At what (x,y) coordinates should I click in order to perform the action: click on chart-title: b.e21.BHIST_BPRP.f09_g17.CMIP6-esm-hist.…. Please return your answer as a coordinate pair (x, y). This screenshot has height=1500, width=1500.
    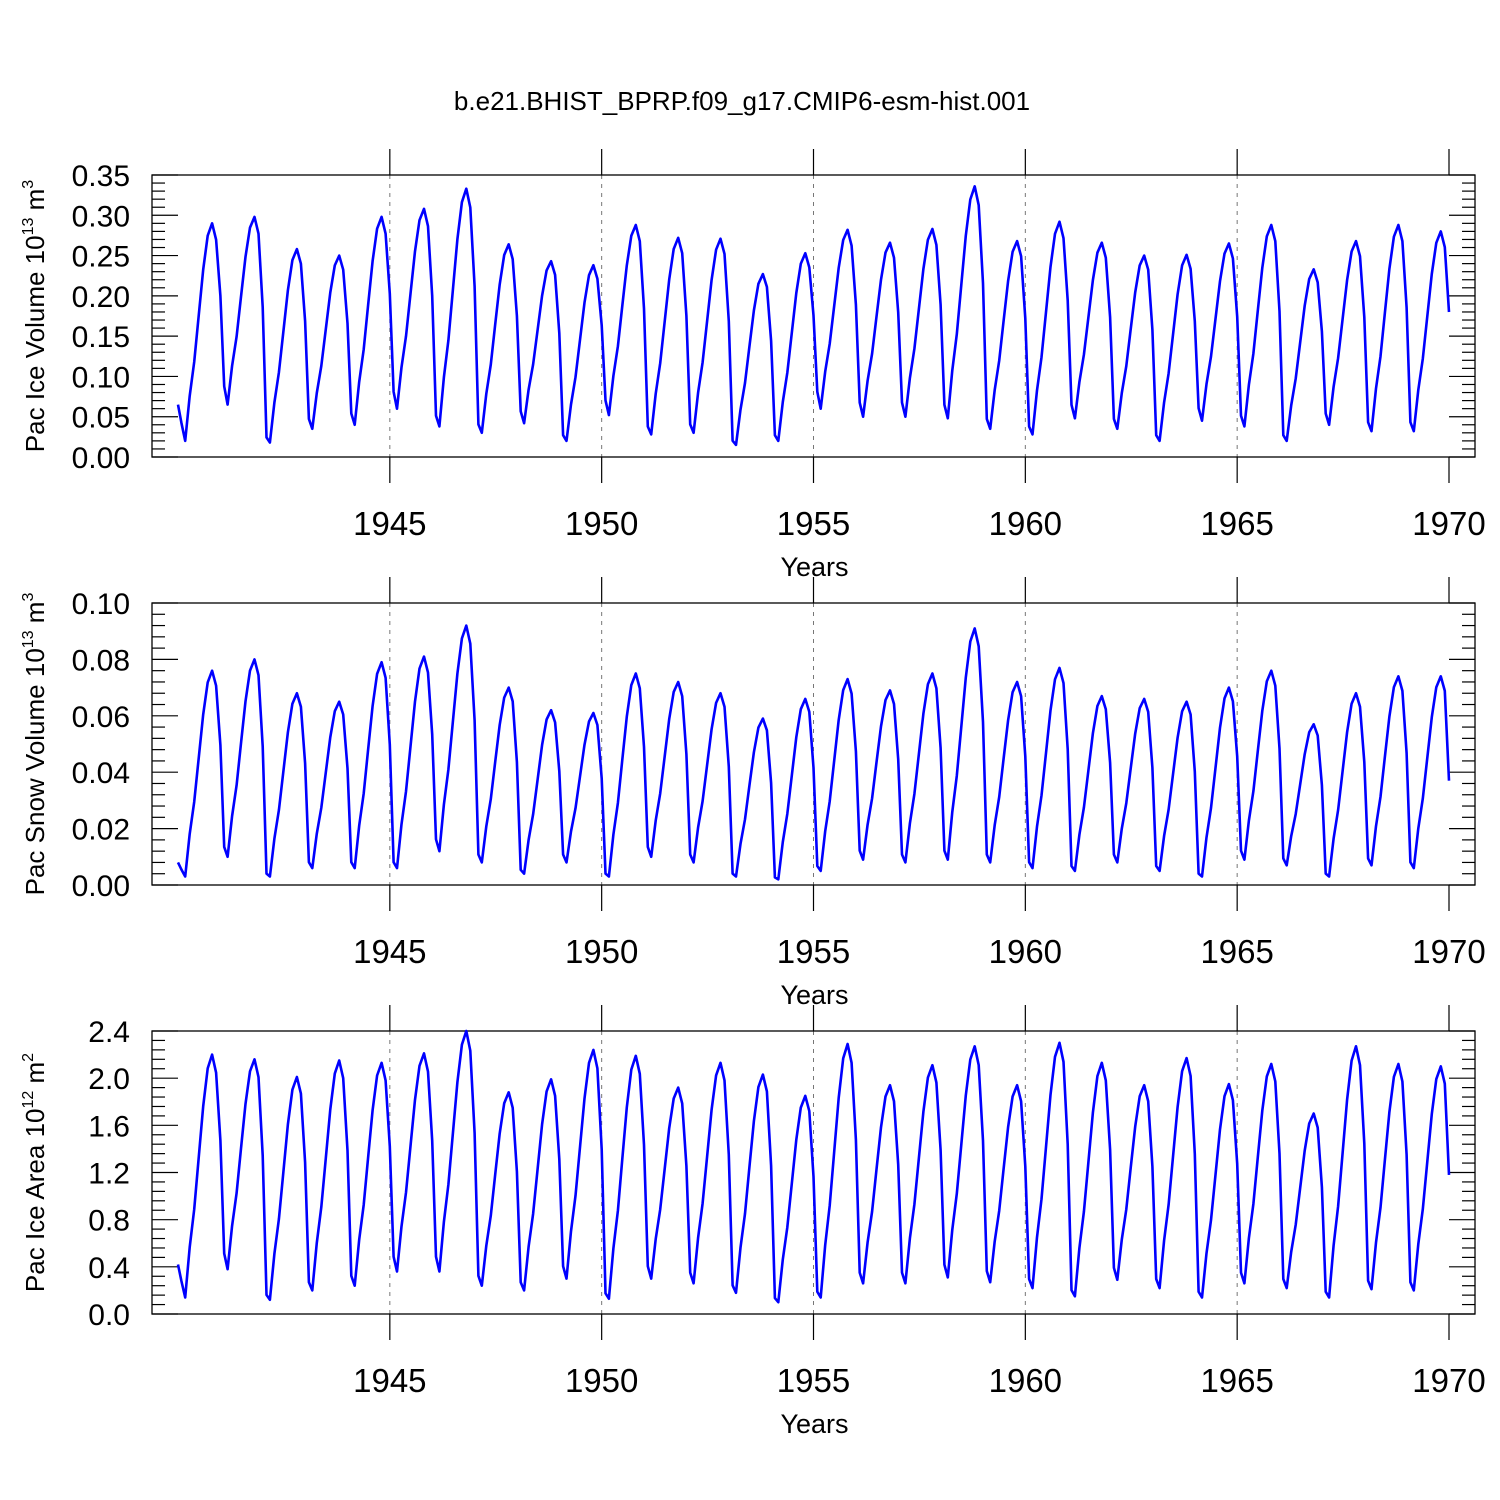
    Looking at the image, I should click on (742, 101).